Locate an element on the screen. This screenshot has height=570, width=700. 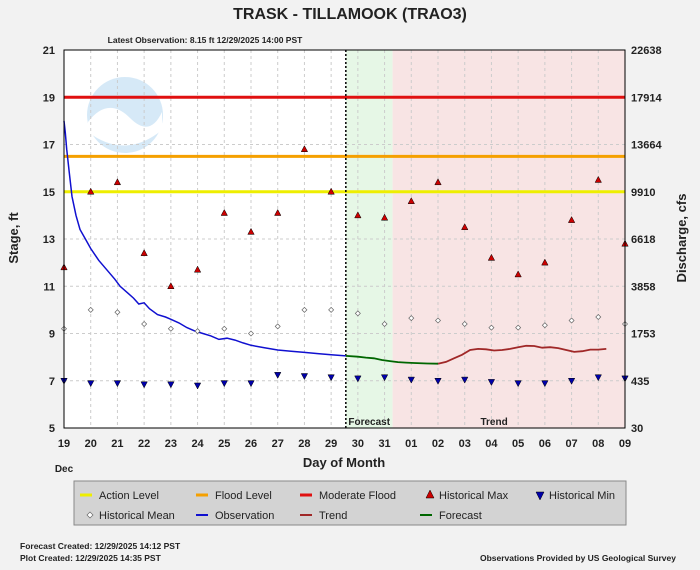
x-tick-label: 05 is located at coordinates (518, 444).